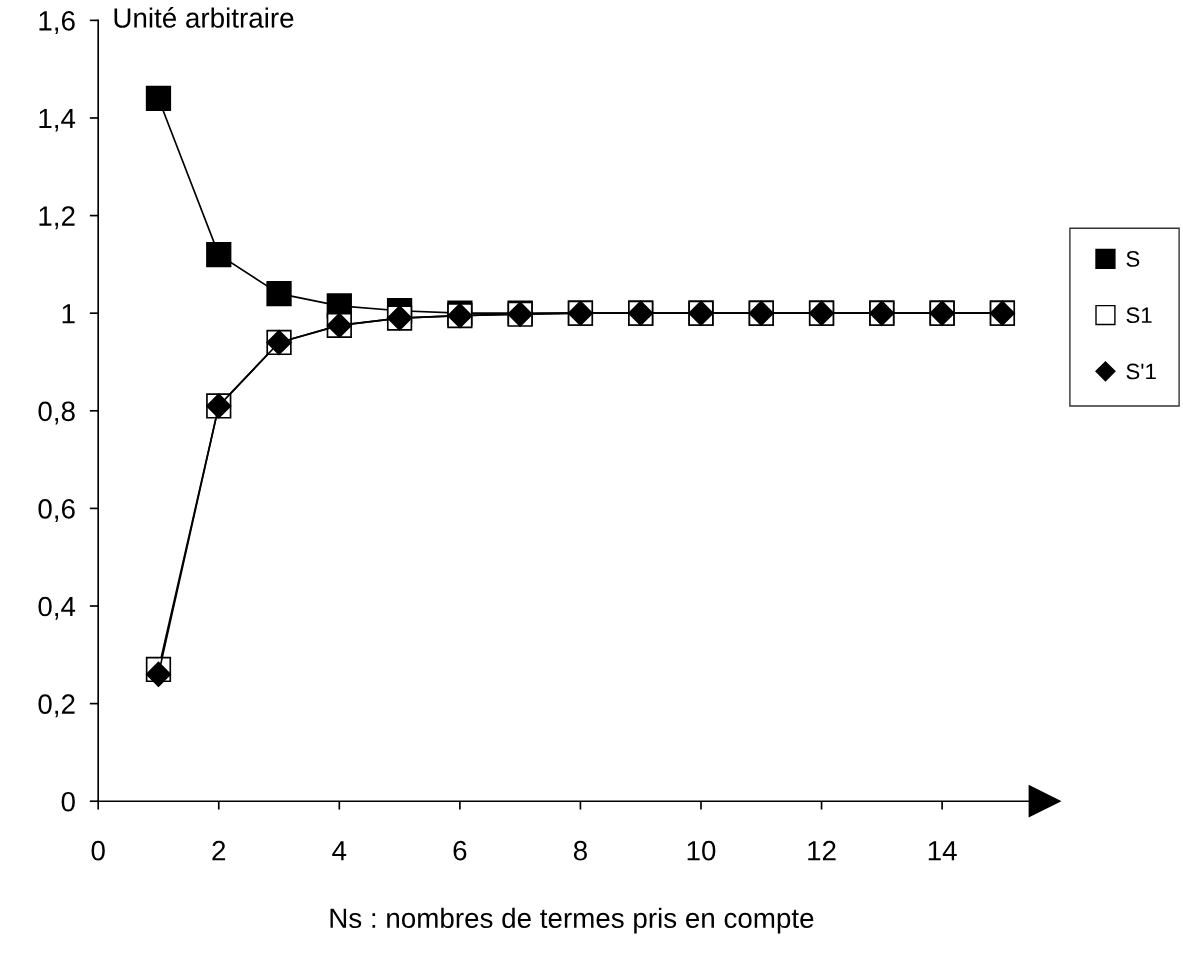 The image size is (1183, 970). Describe the element at coordinates (219, 850) in the screenshot. I see `x-tick-label: 2` at that location.